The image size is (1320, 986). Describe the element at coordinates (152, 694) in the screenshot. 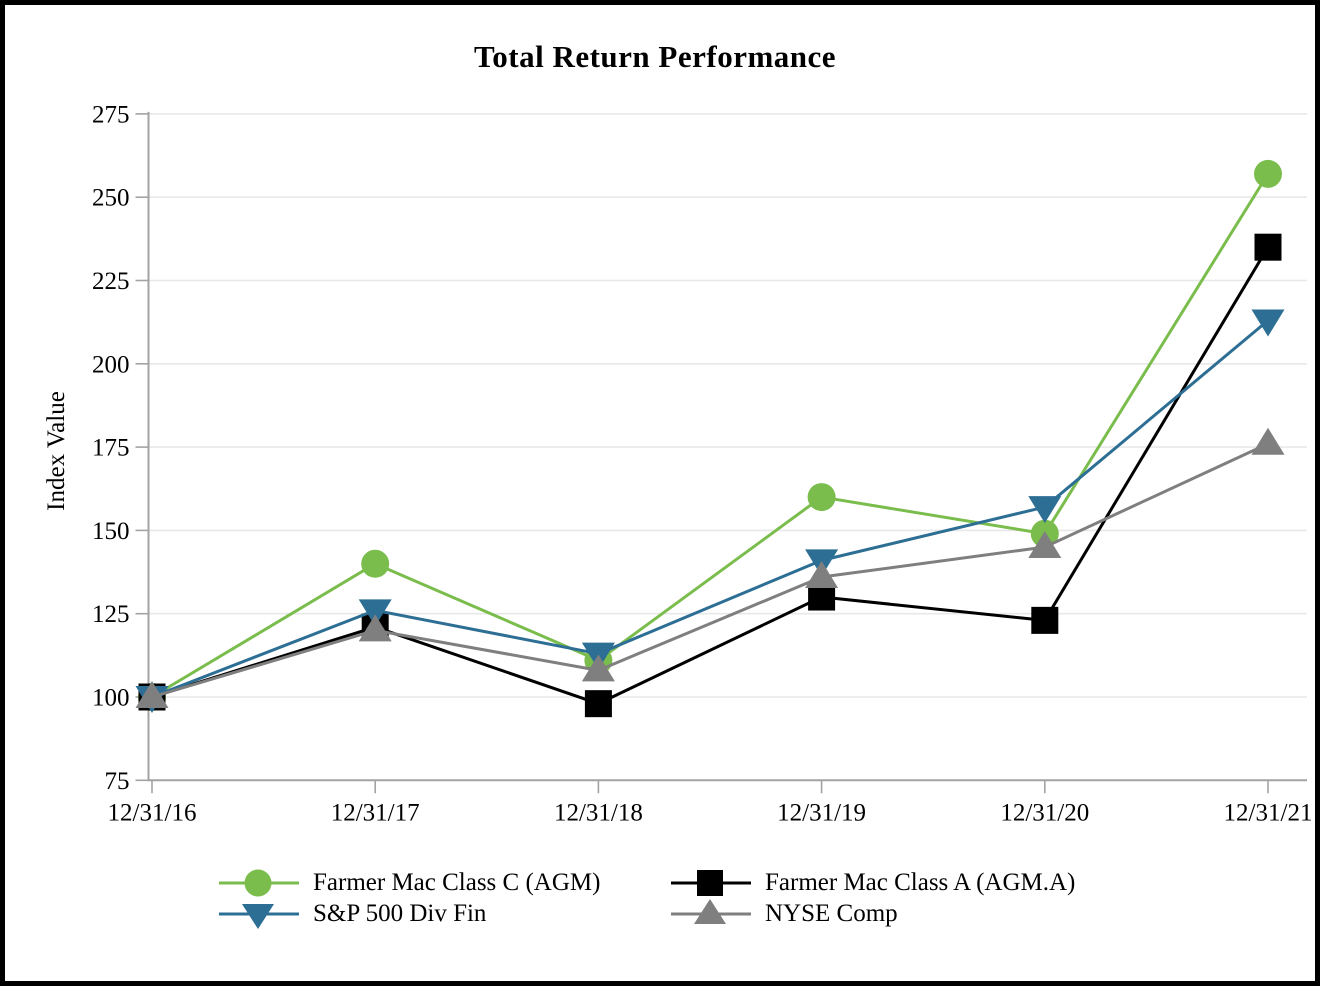

I see `marker-series3-pt0` at that location.